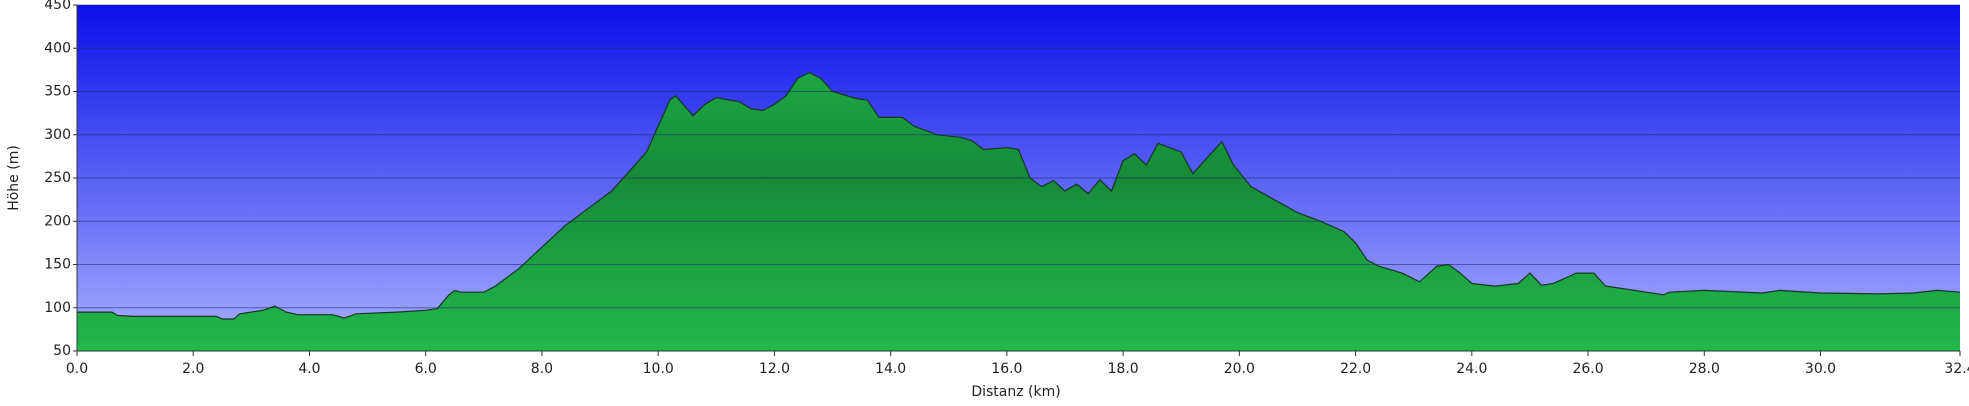  Describe the element at coordinates (62, 351) in the screenshot. I see `y-tick-label: 50` at that location.